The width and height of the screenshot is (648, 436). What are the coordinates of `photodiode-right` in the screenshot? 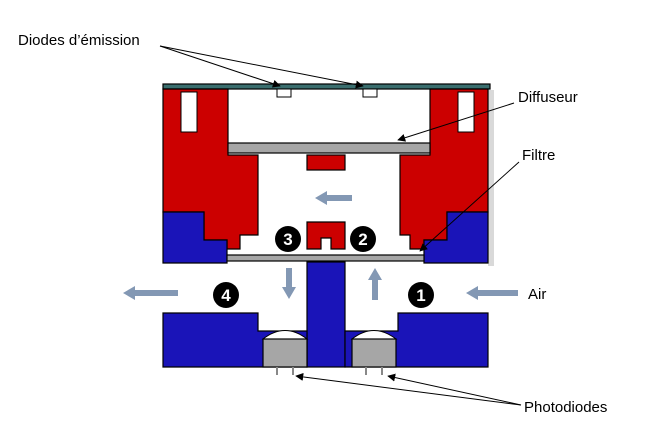 It's located at (374, 353).